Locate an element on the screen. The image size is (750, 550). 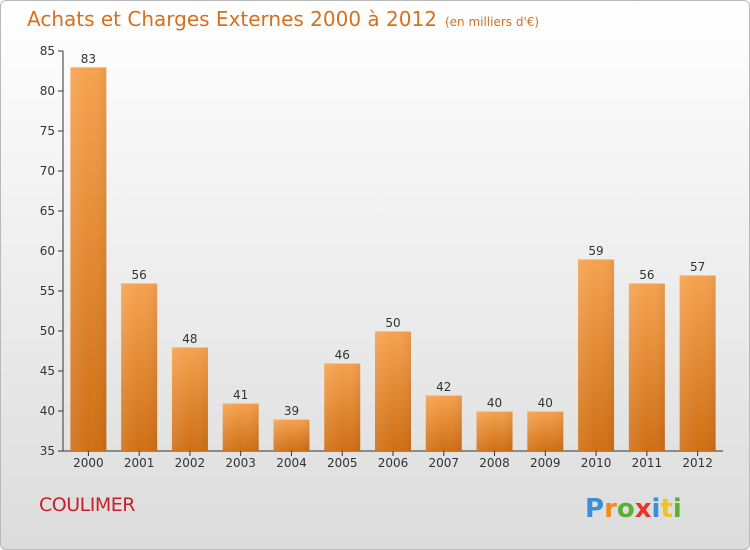
proxiti-logo: Proxiti is located at coordinates (633, 509).